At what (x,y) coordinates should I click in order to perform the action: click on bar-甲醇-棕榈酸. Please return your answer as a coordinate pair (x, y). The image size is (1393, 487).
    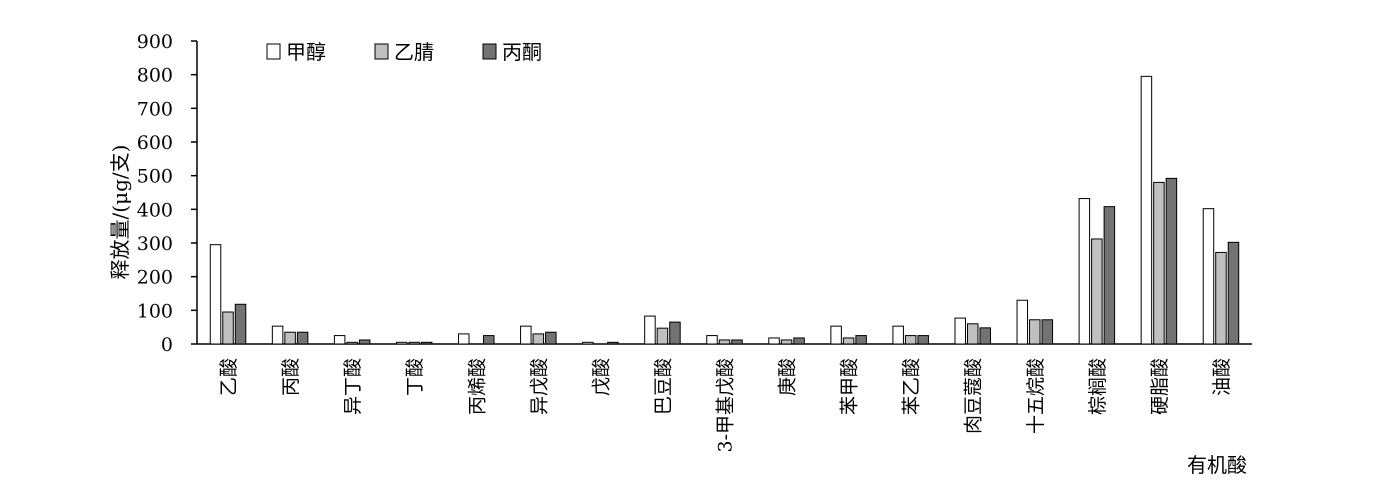
    Looking at the image, I should click on (1084, 271).